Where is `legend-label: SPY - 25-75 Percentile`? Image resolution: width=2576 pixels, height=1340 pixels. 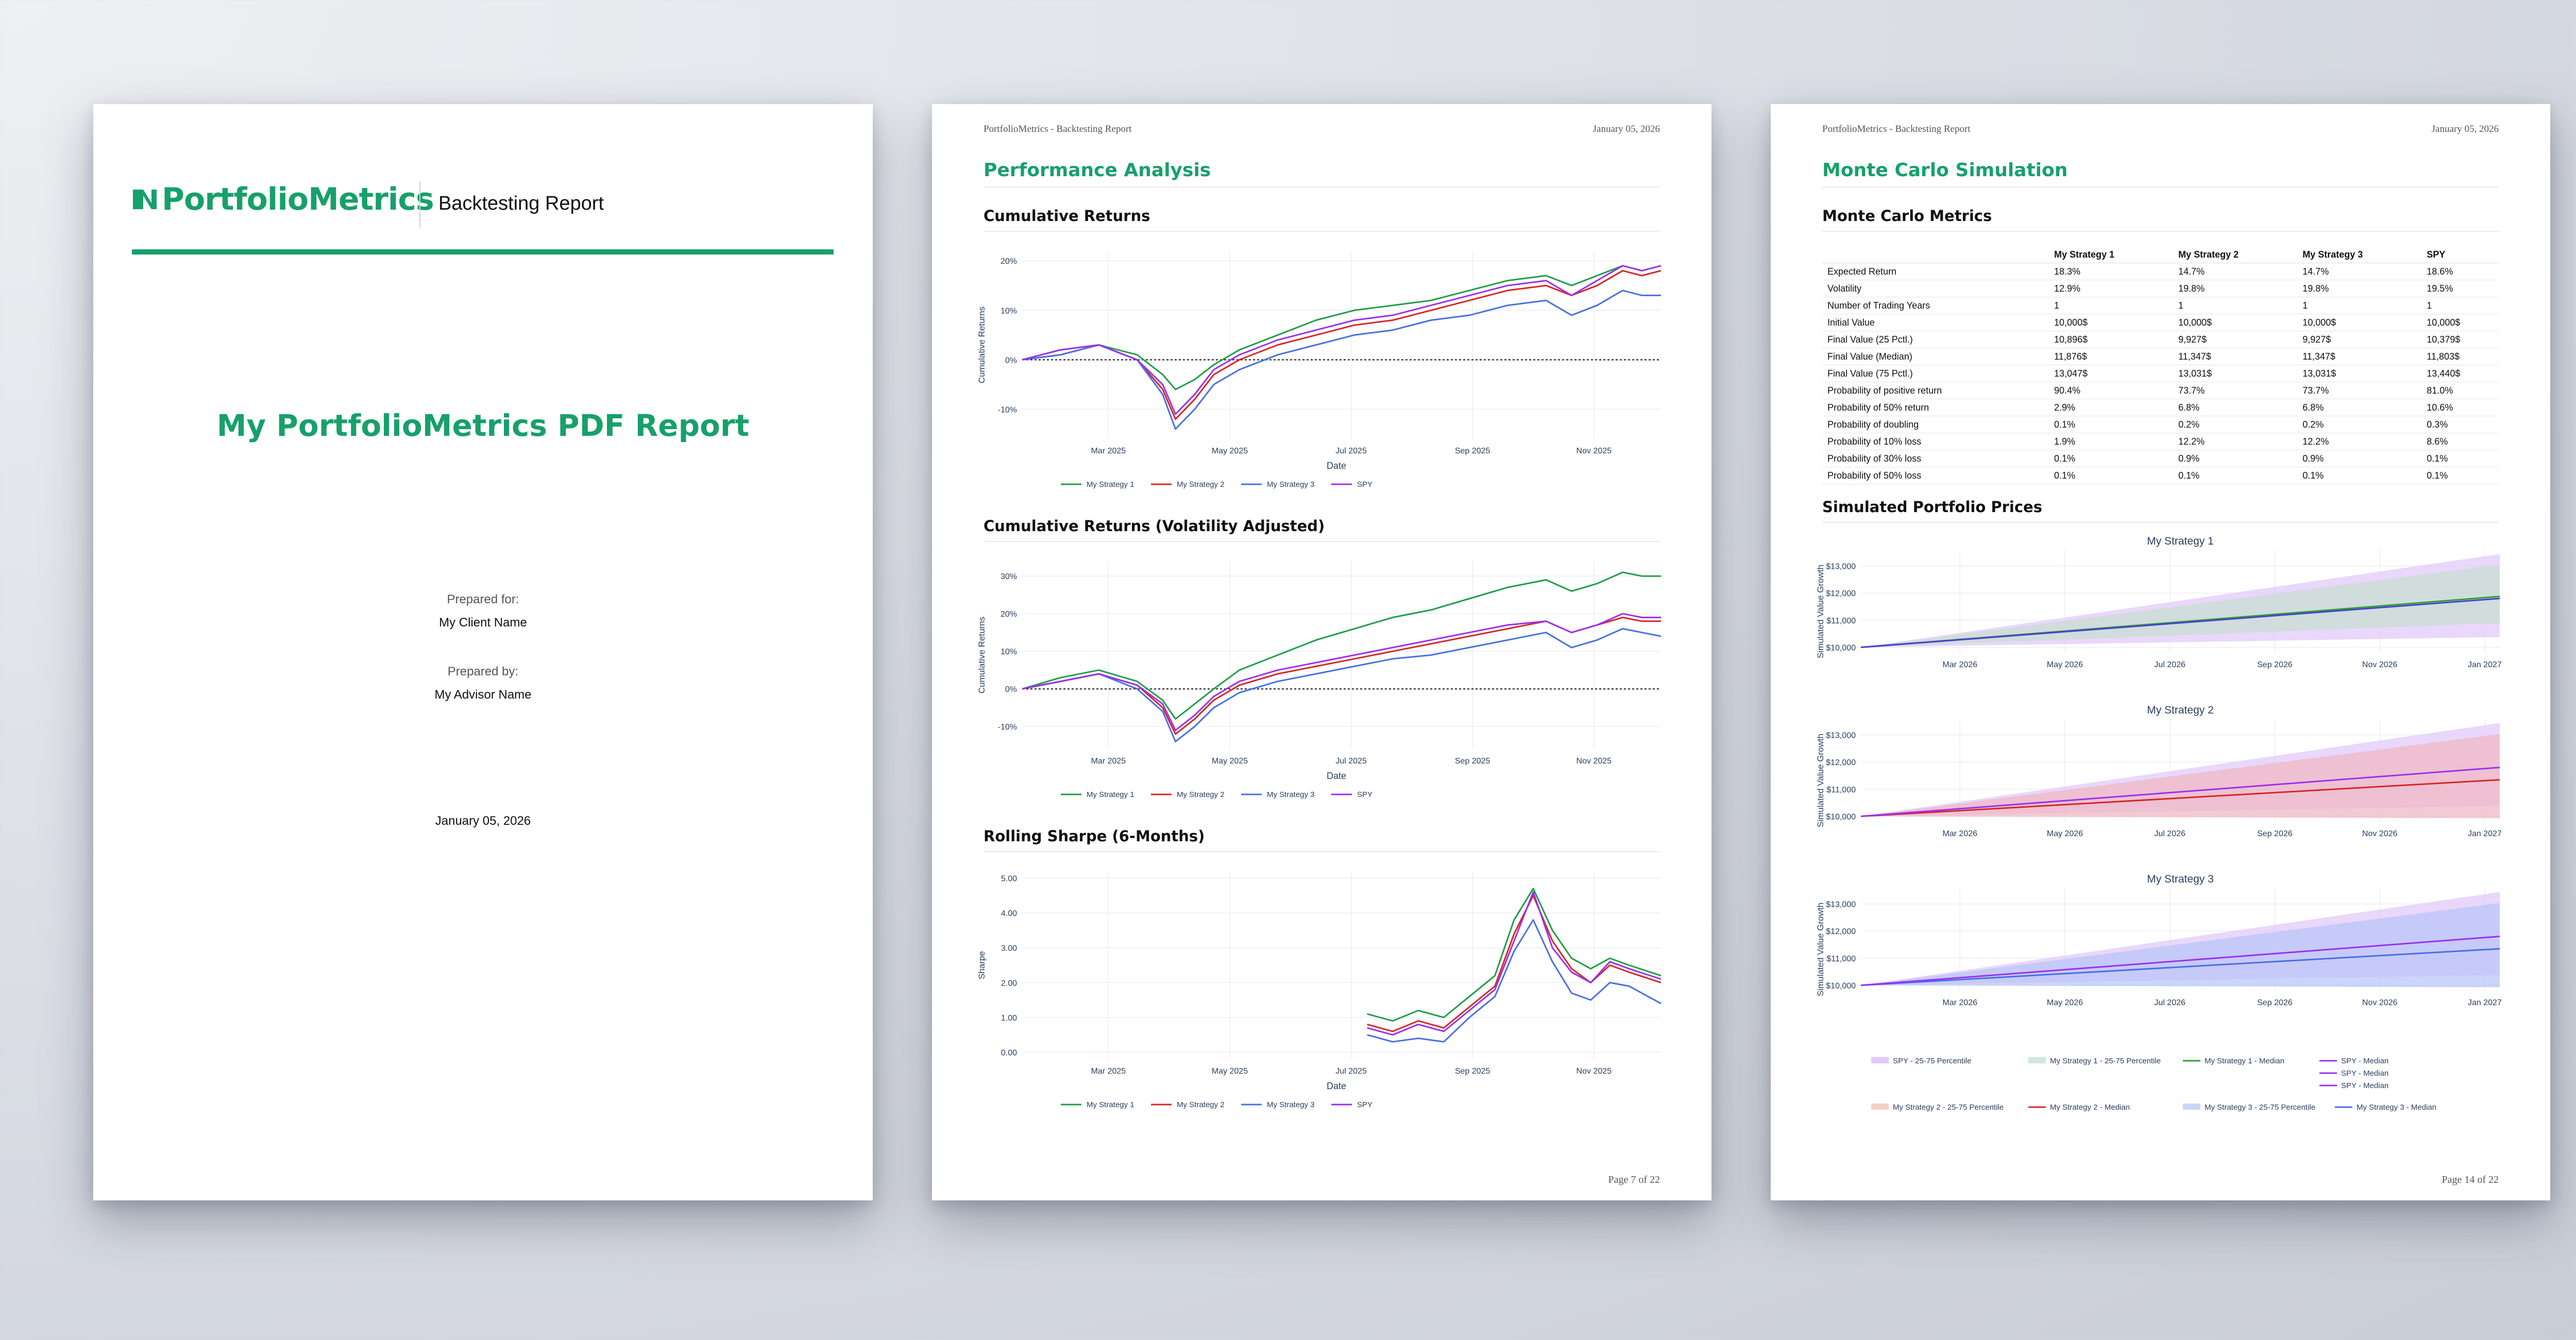
legend-label: SPY - 25-75 Percentile is located at coordinates (1932, 1061).